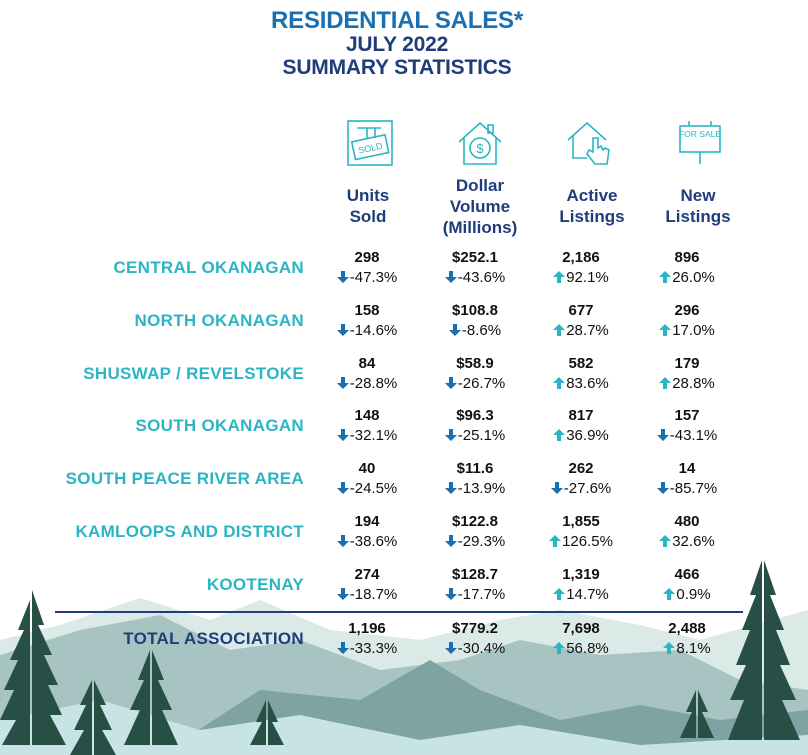 The height and width of the screenshot is (755, 808). I want to click on cell-change: 92.1%, so click(581, 278).